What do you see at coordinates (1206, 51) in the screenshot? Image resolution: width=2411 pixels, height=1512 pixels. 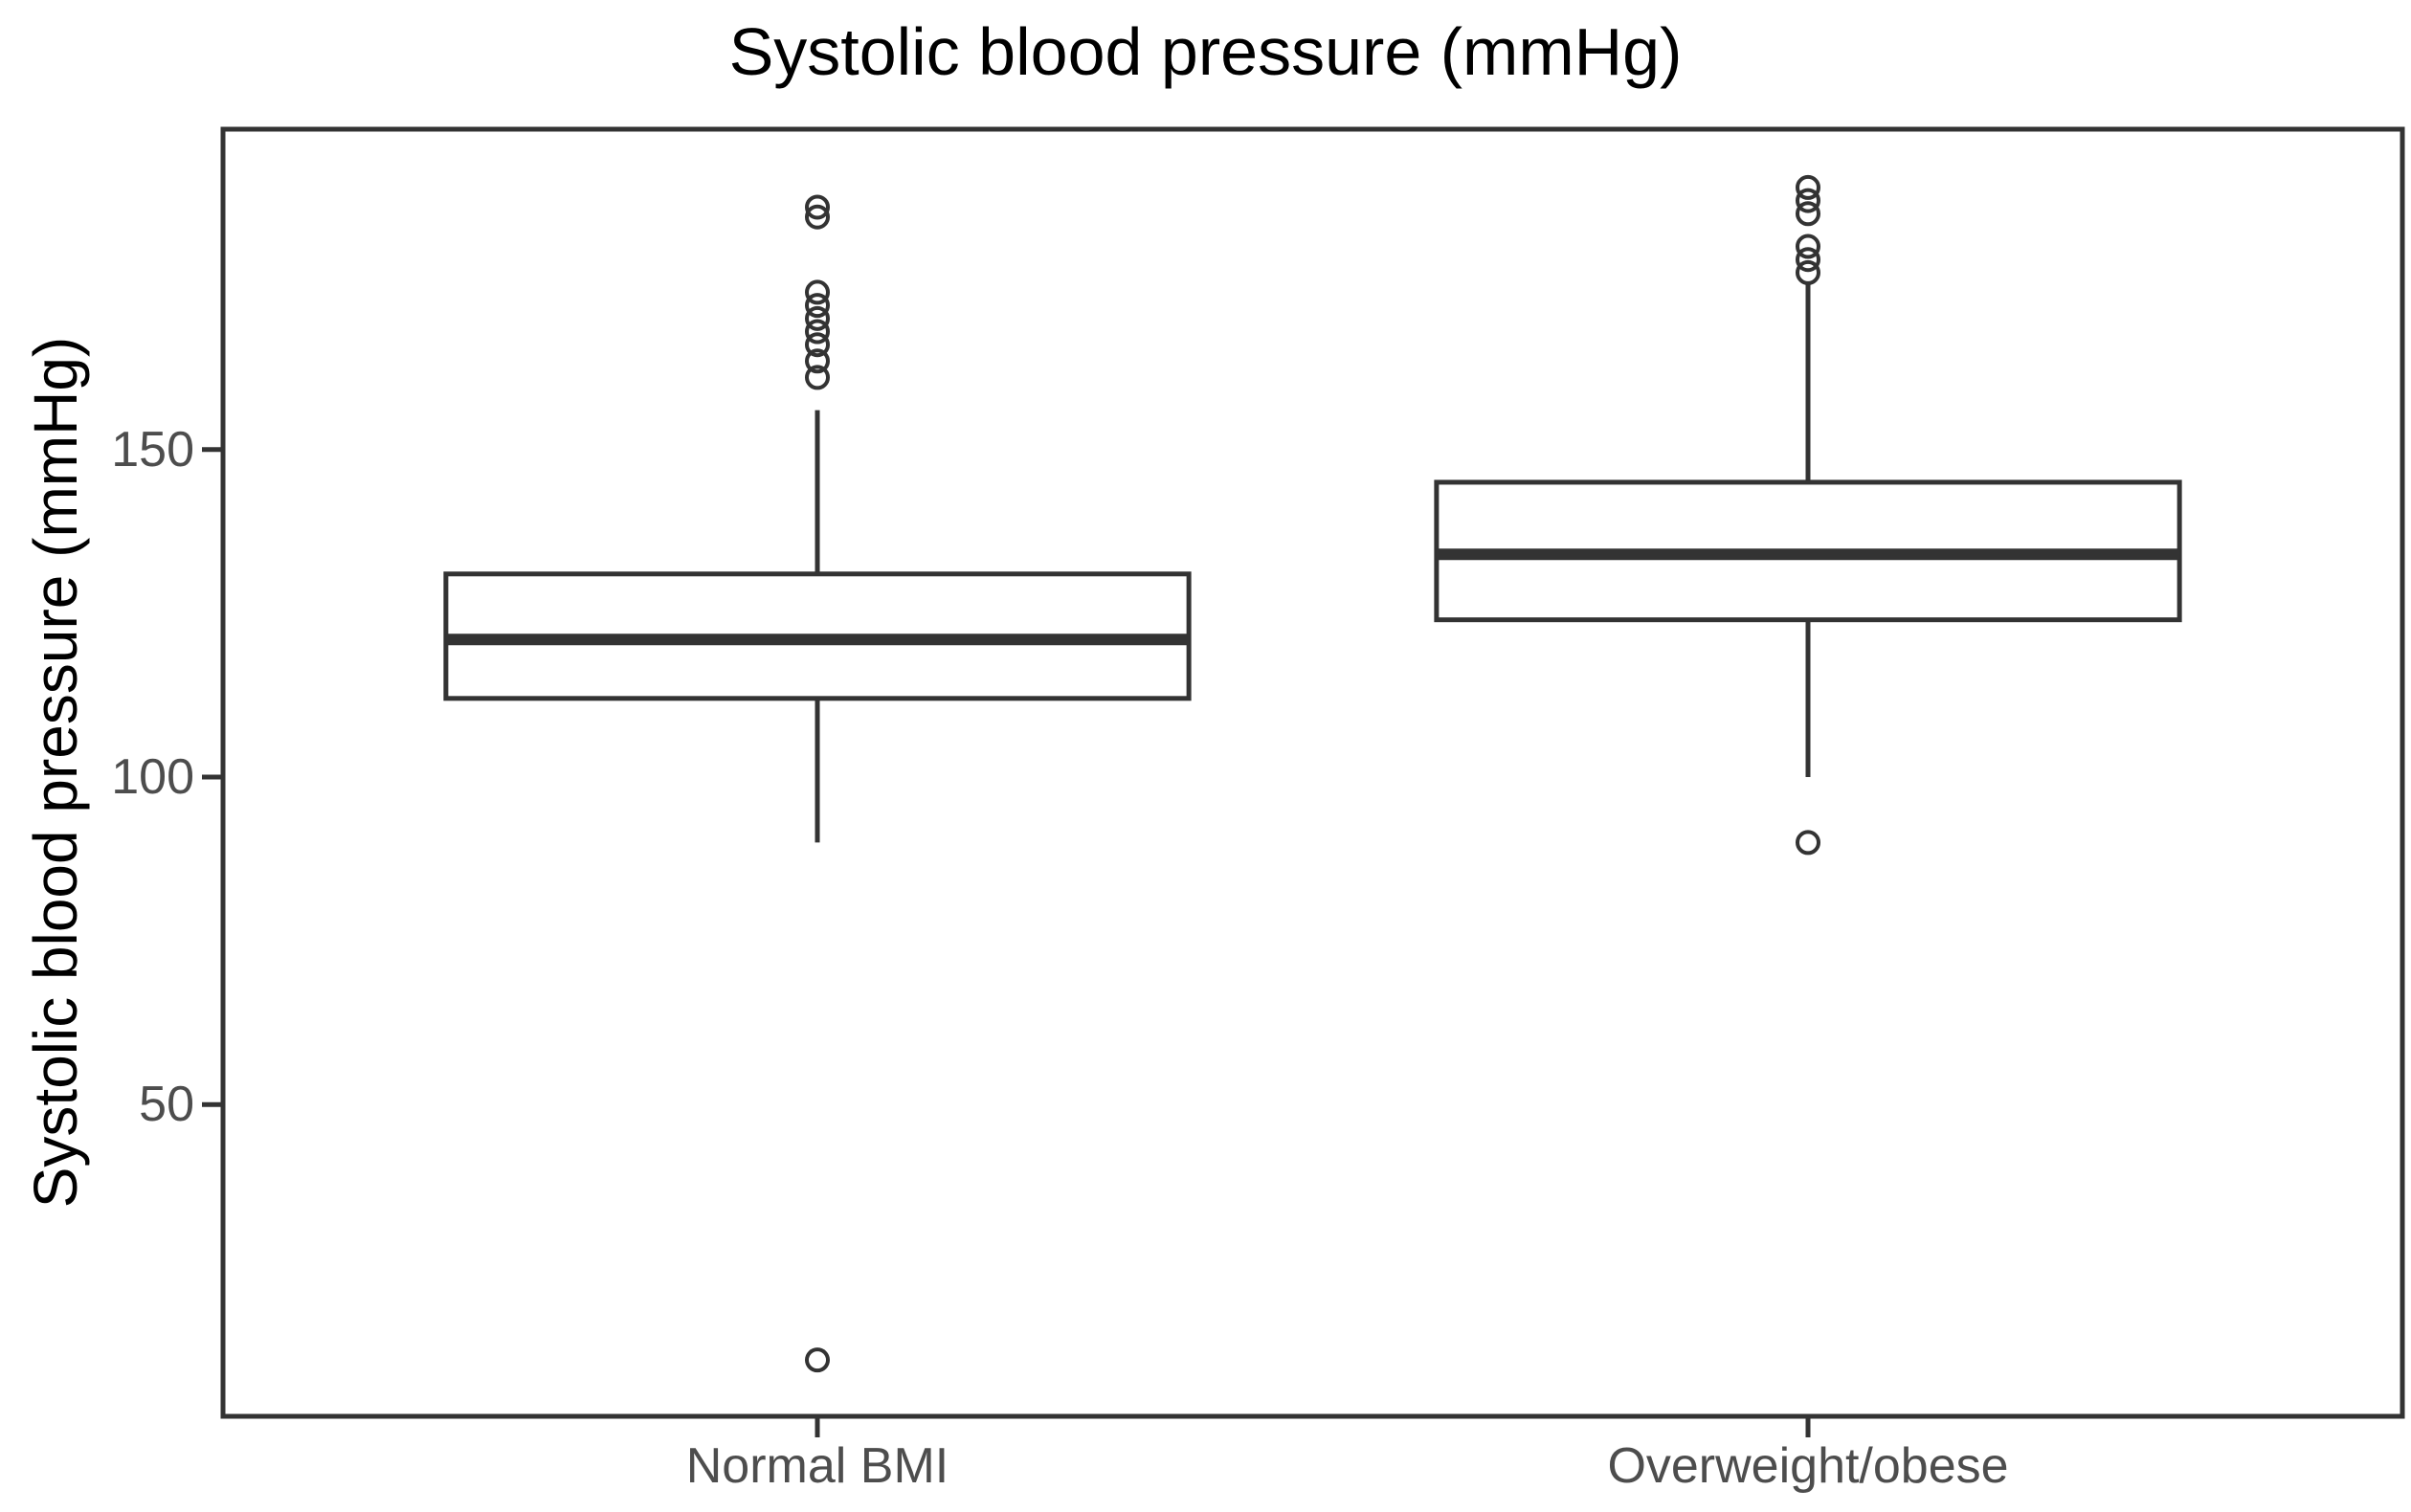 I see `chart-title: Systolic blood pressure (mmHg)` at bounding box center [1206, 51].